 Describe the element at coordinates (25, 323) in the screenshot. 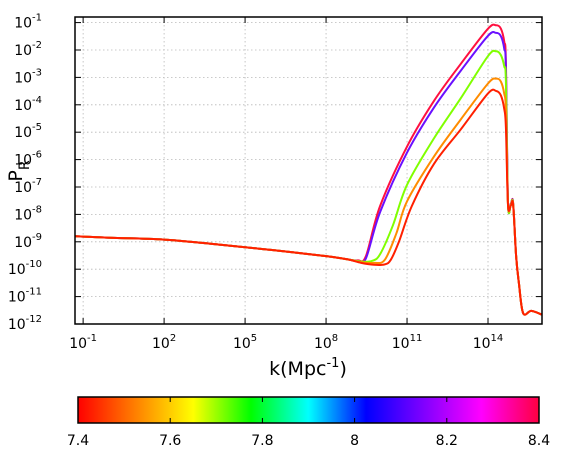

I see `y-tick-label: 10⁻¹²` at that location.